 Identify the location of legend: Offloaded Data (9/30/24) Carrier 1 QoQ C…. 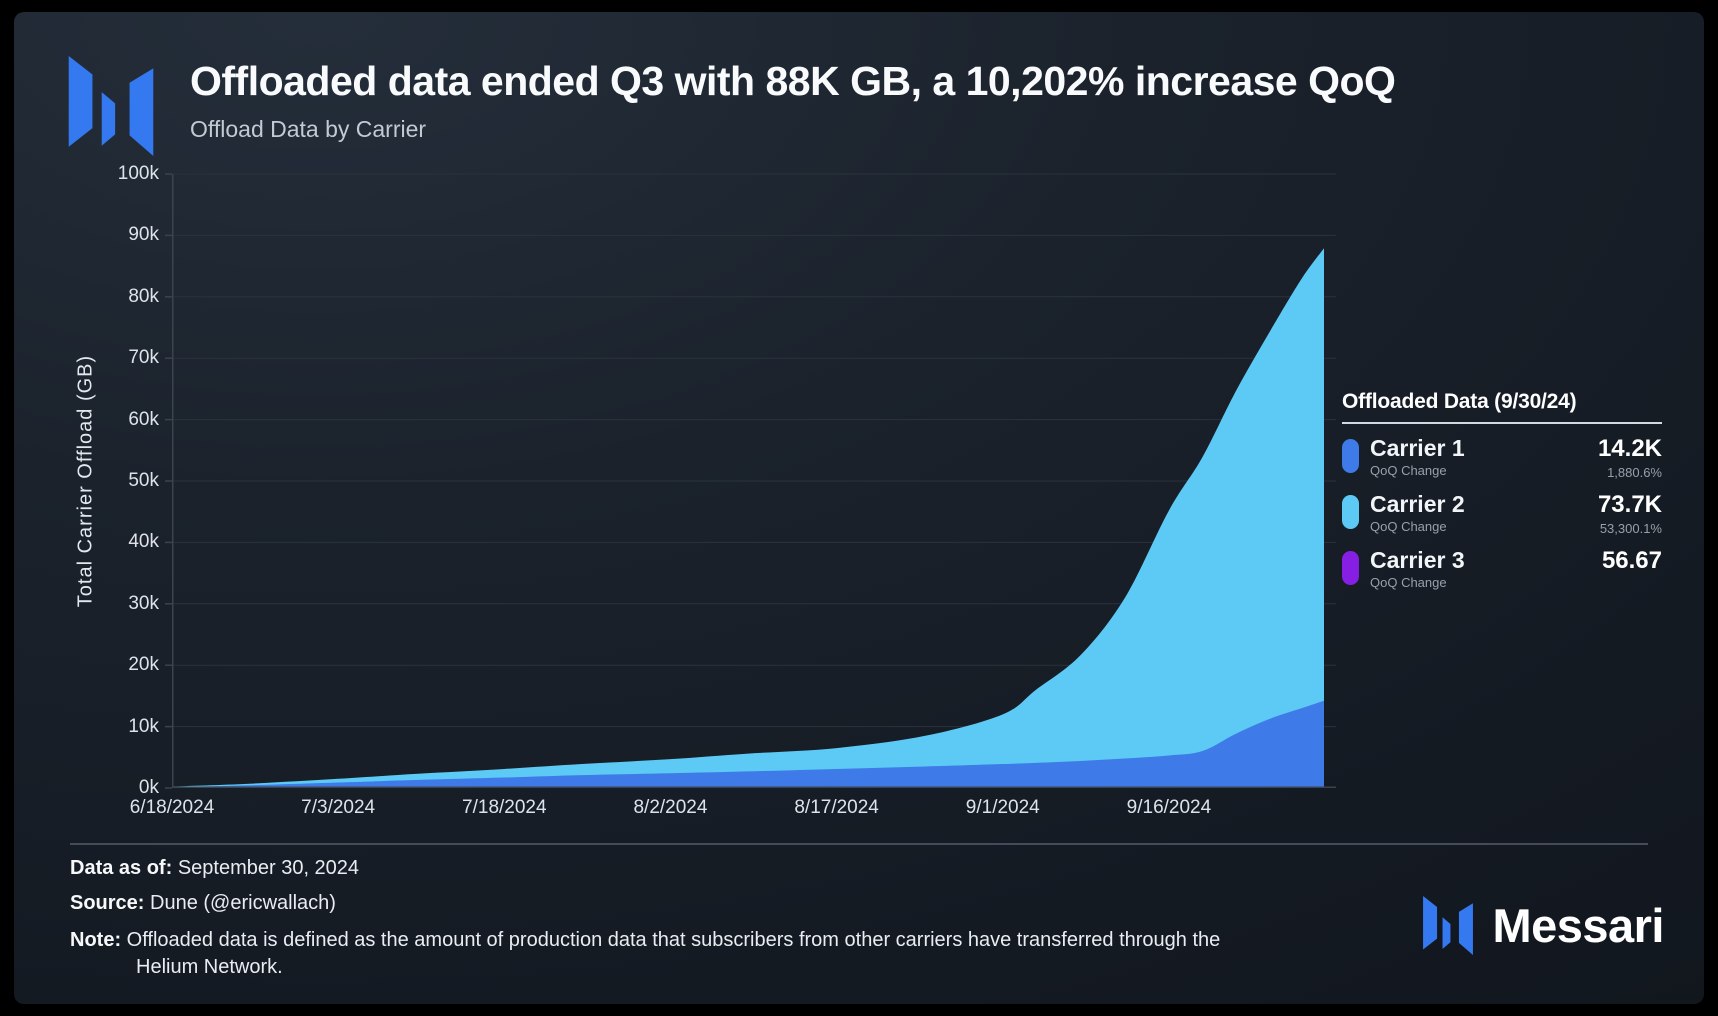
(1502, 490).